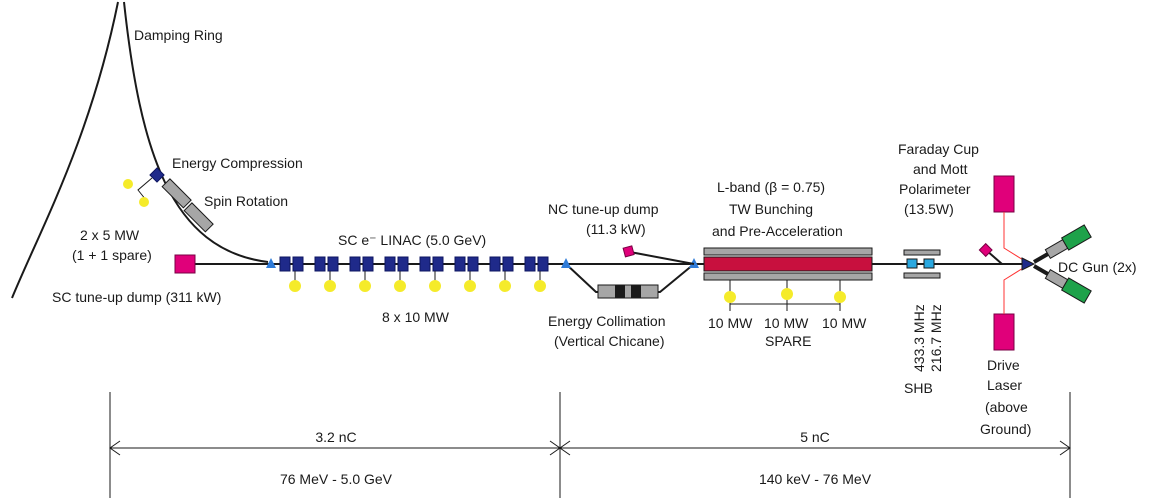  I want to click on dc-gun-upper, so click(1062, 244).